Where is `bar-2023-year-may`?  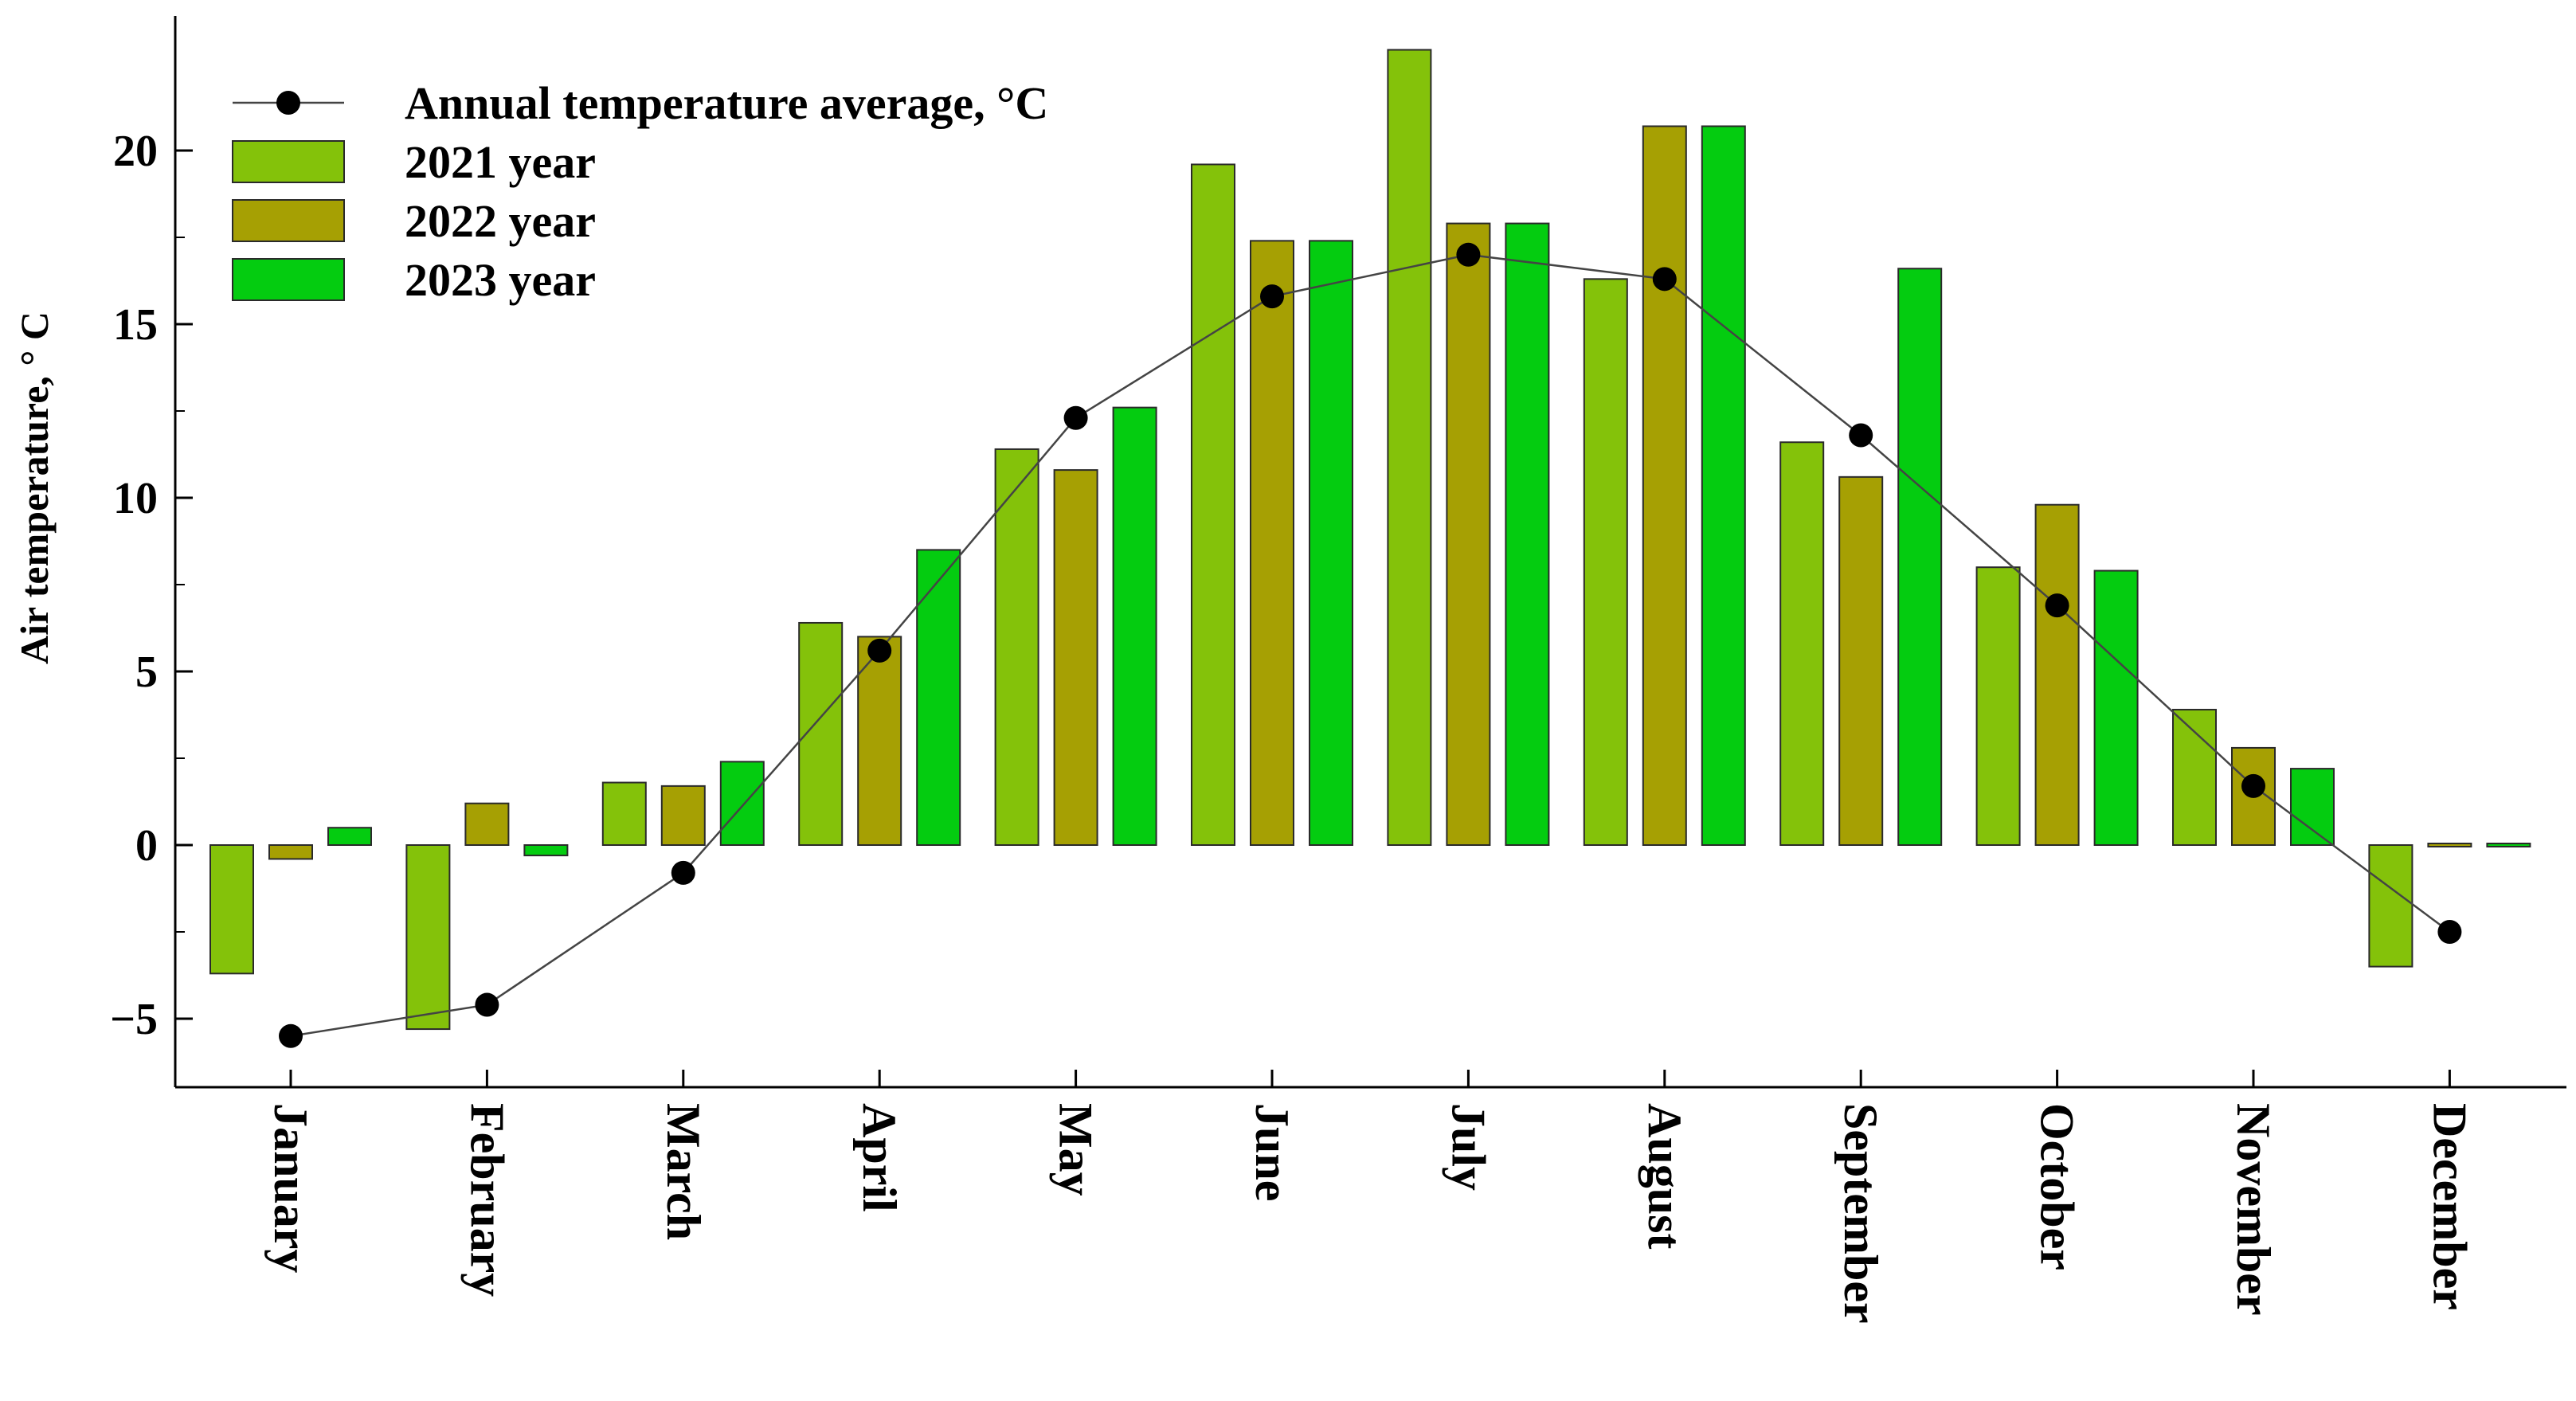 bar-2023-year-may is located at coordinates (1134, 626).